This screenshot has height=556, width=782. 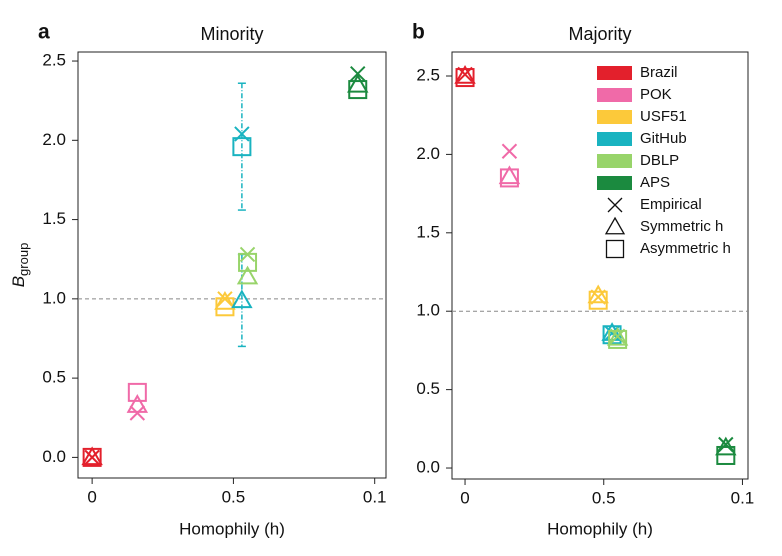 What do you see at coordinates (418, 32) in the screenshot?
I see `panel-letter: b` at bounding box center [418, 32].